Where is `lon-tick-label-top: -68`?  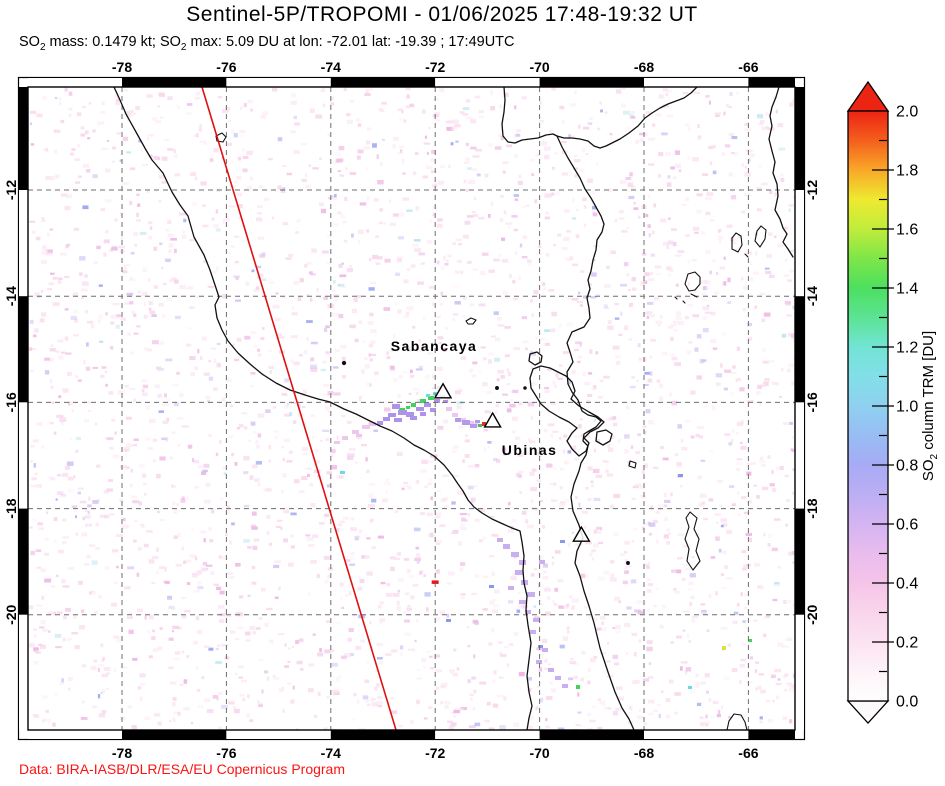
lon-tick-label-top: -68 is located at coordinates (644, 67).